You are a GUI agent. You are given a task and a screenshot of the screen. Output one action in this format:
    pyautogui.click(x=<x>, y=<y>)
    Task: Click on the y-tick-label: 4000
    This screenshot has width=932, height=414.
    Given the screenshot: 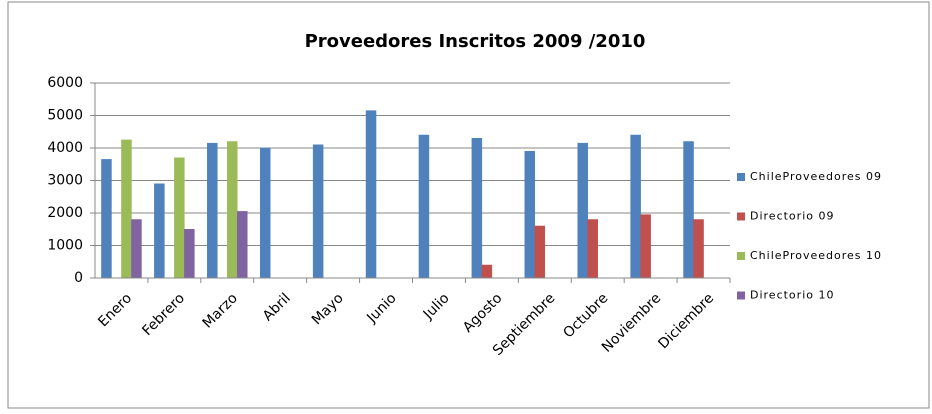 What is the action you would take?
    pyautogui.click(x=65, y=148)
    